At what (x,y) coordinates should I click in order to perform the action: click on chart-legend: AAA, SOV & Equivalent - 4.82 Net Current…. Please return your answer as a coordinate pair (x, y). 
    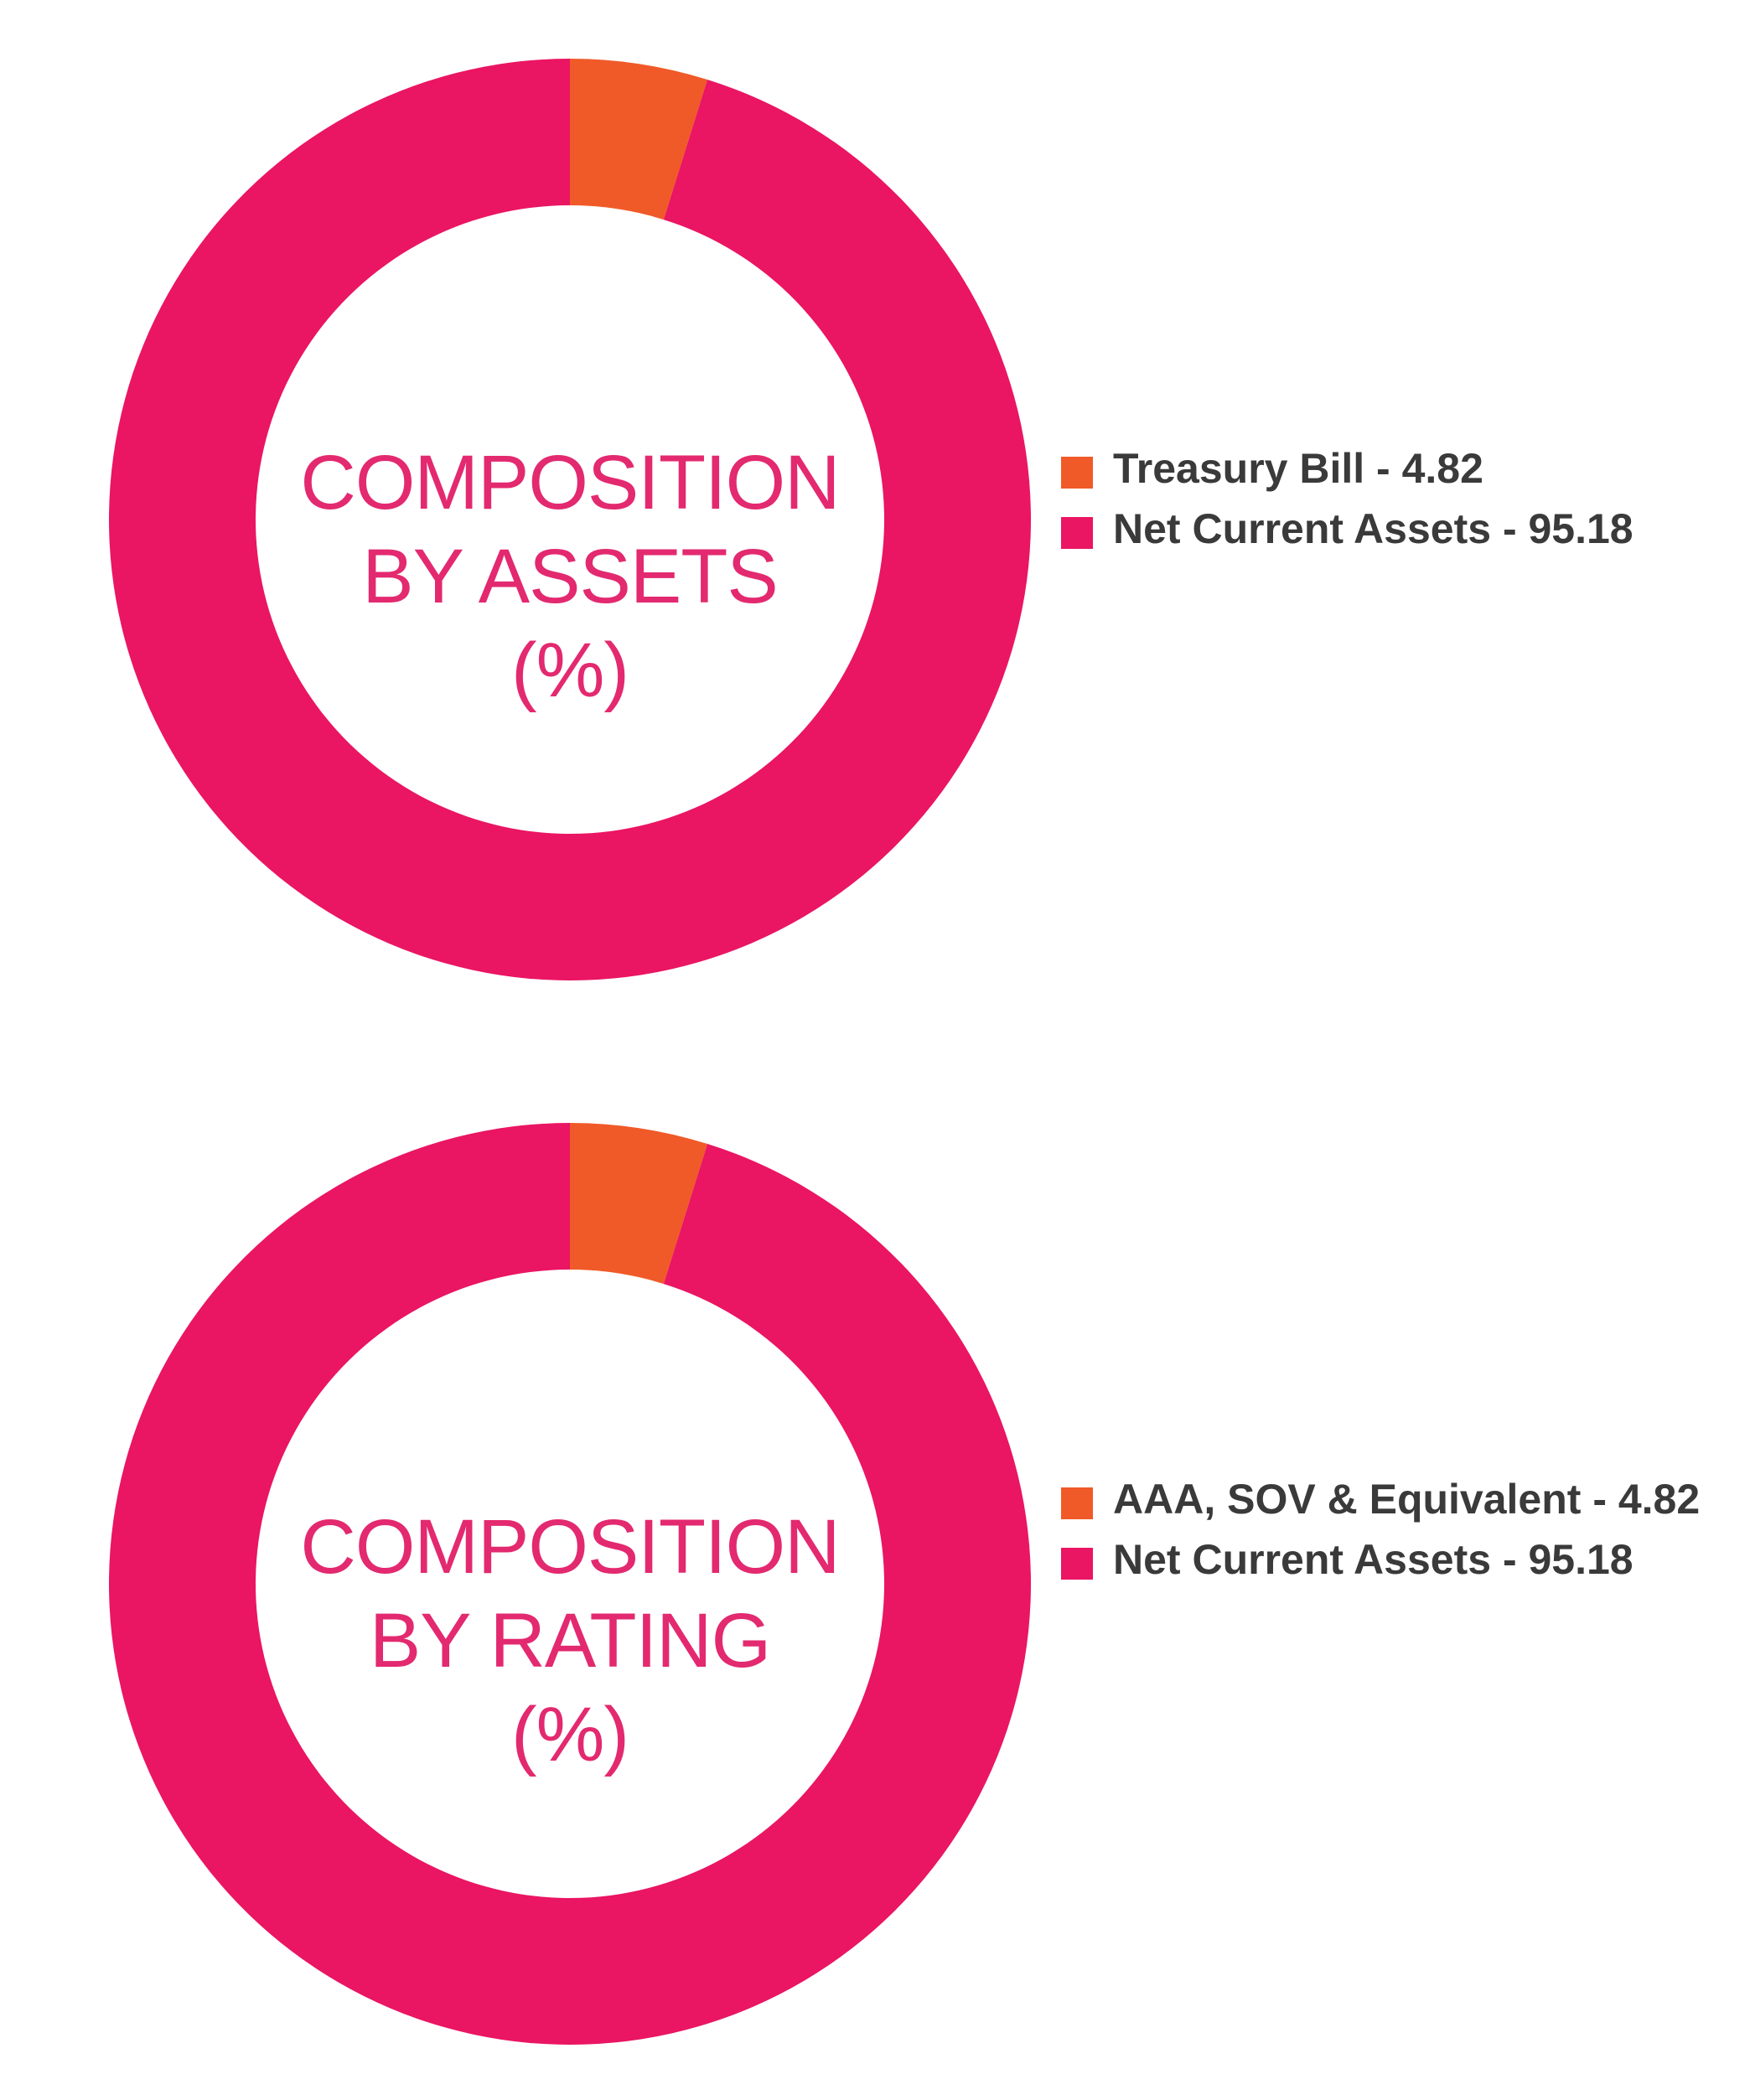
    Looking at the image, I should click on (1396, 1531).